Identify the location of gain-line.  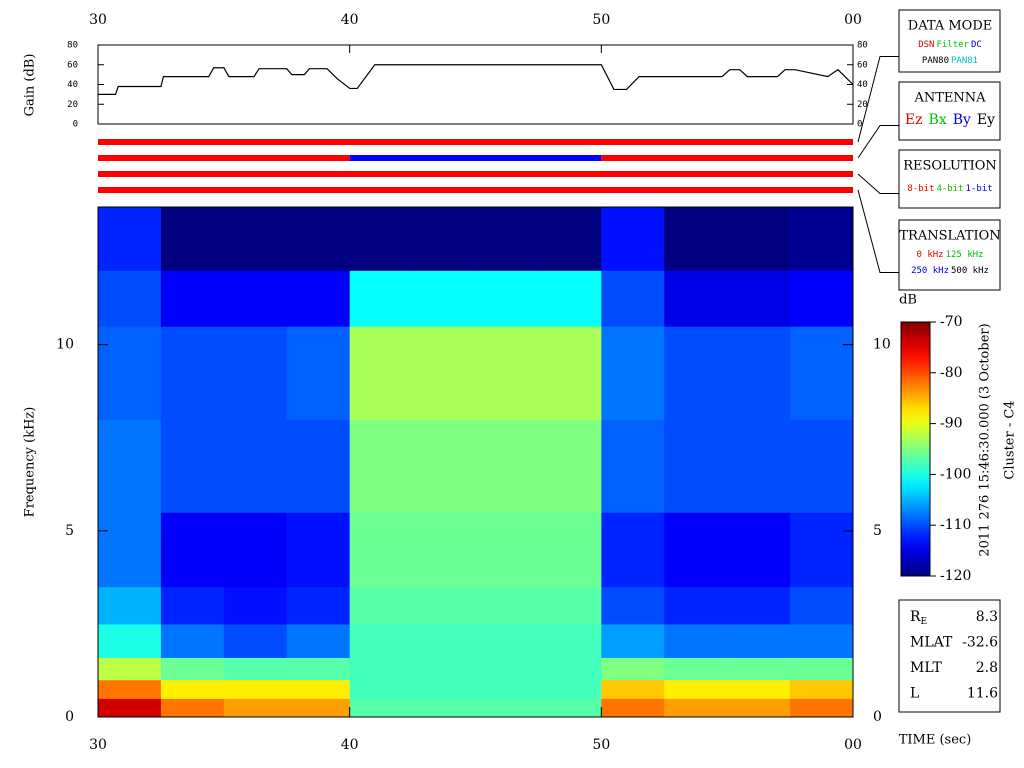
(476, 79).